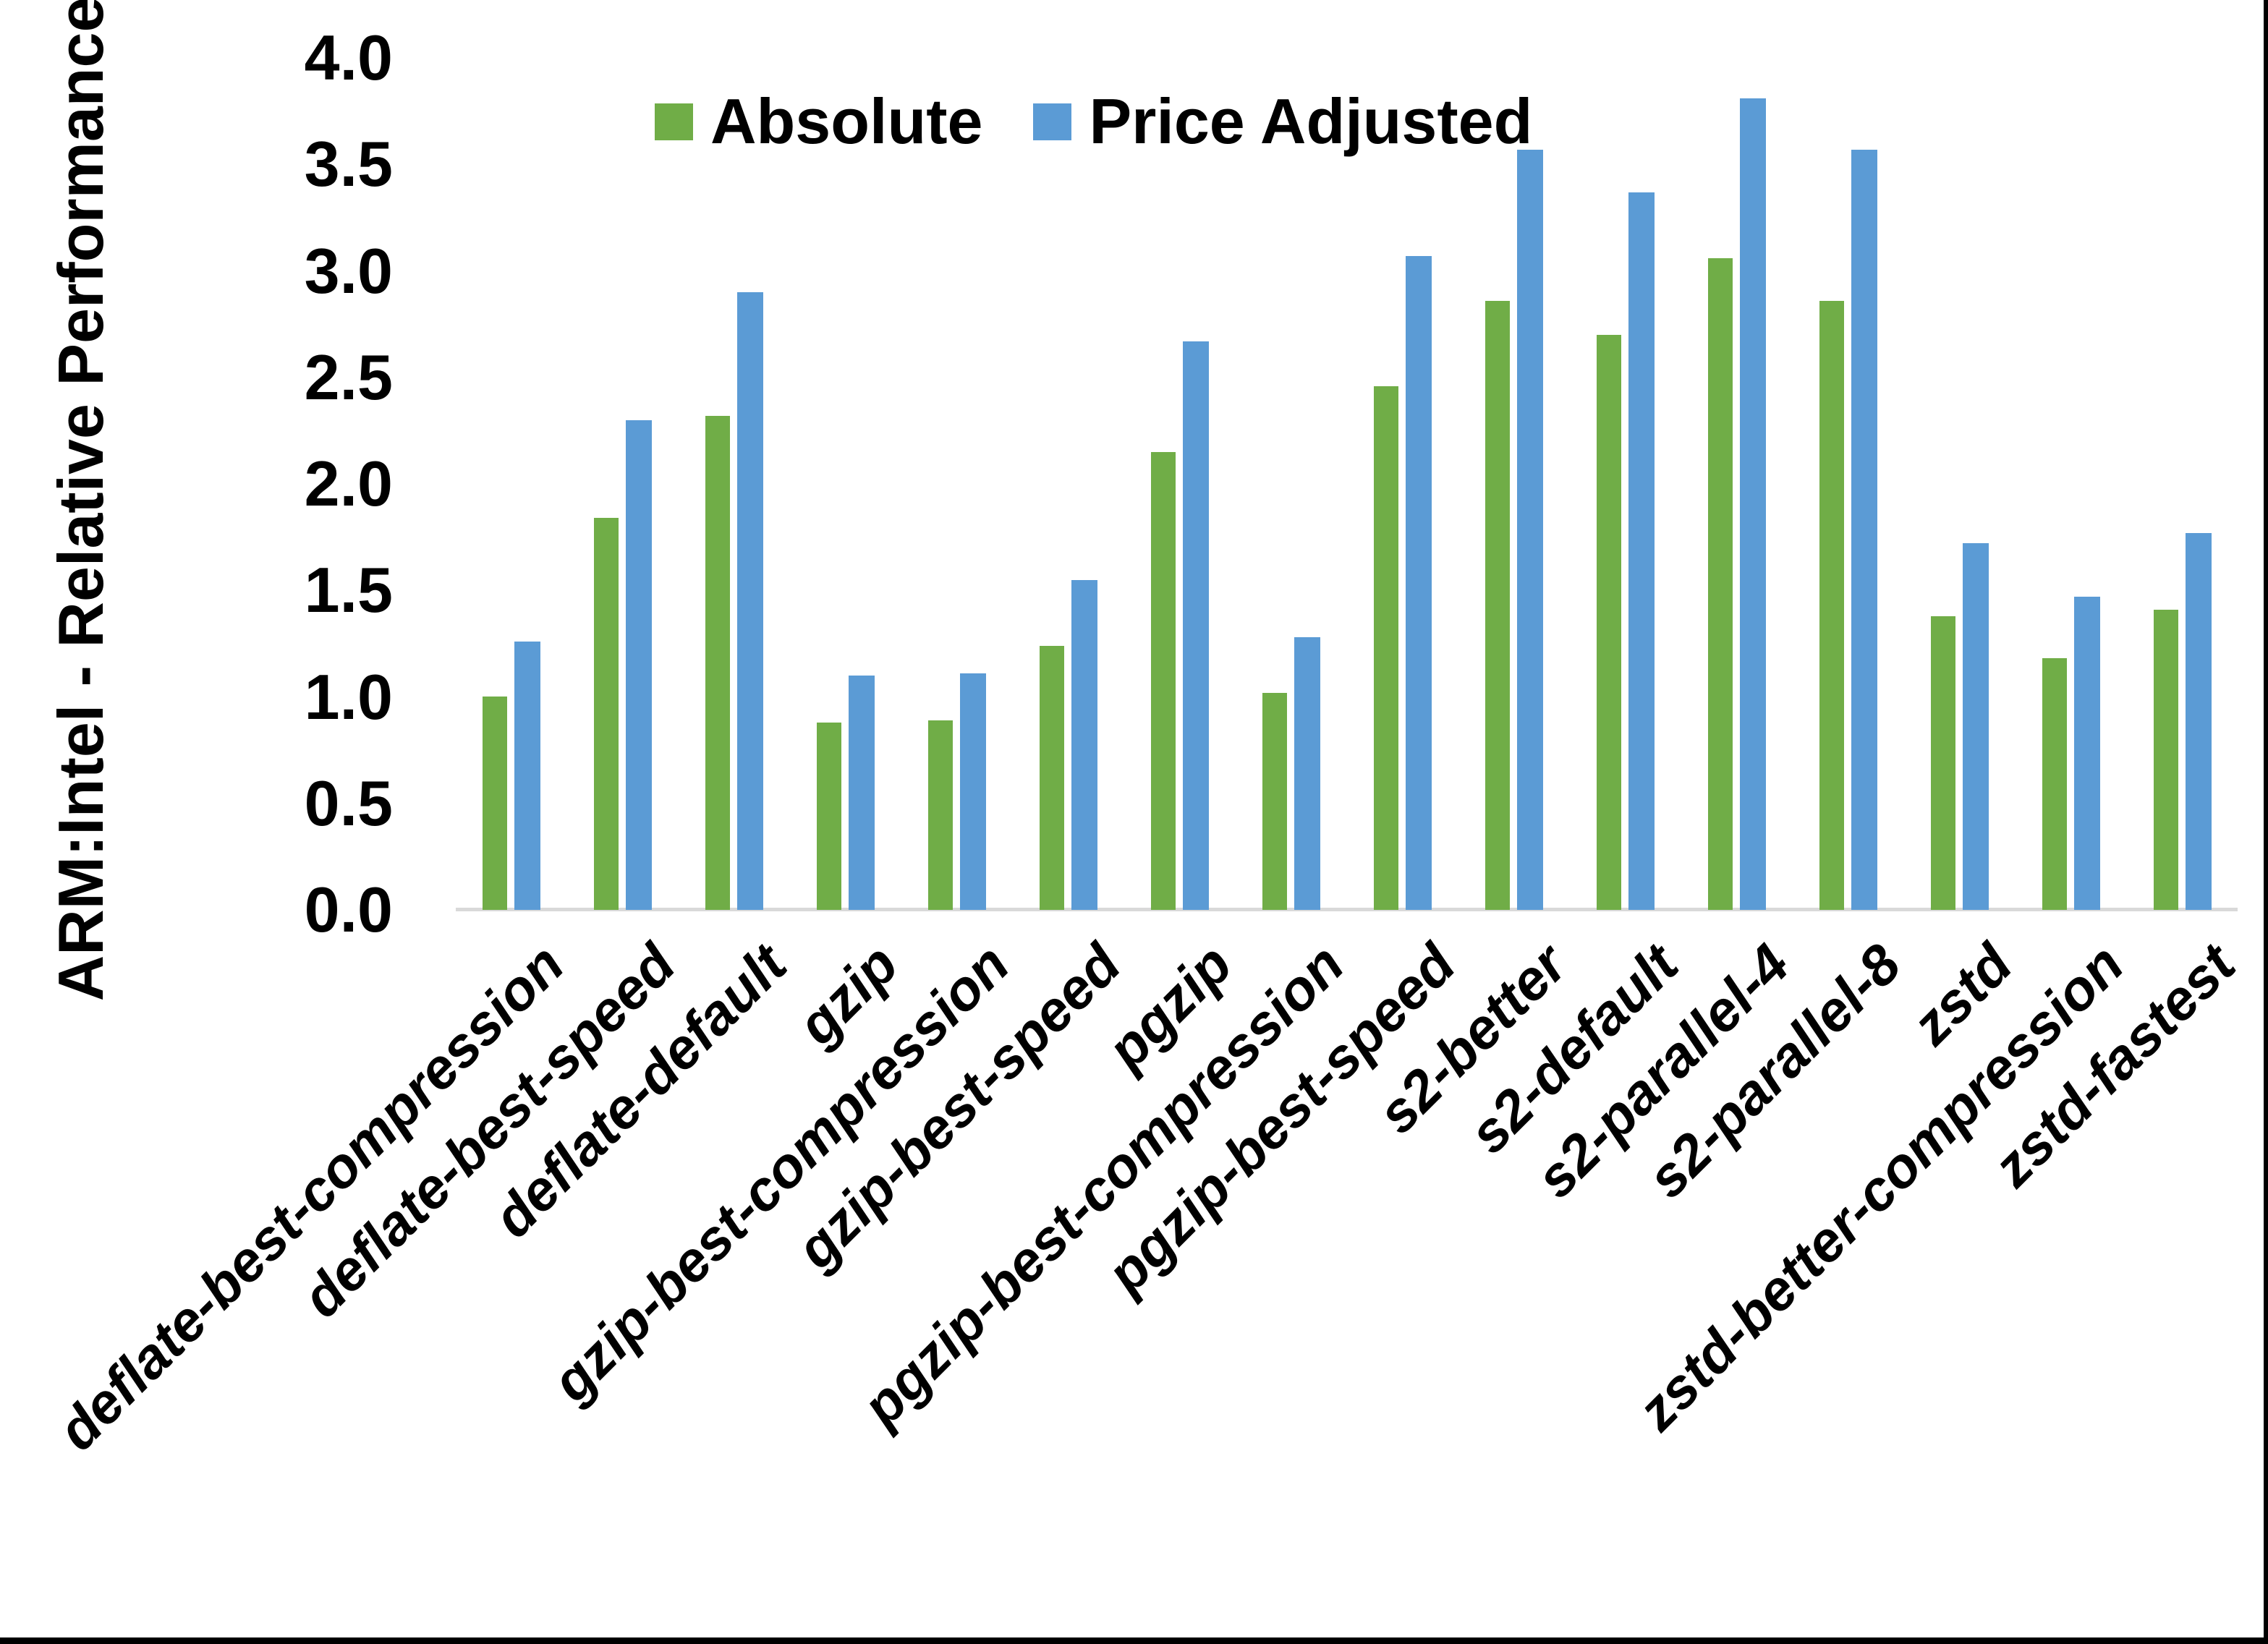  Describe the element at coordinates (717, 663) in the screenshot. I see `bar-absolute-deflate-default` at that location.